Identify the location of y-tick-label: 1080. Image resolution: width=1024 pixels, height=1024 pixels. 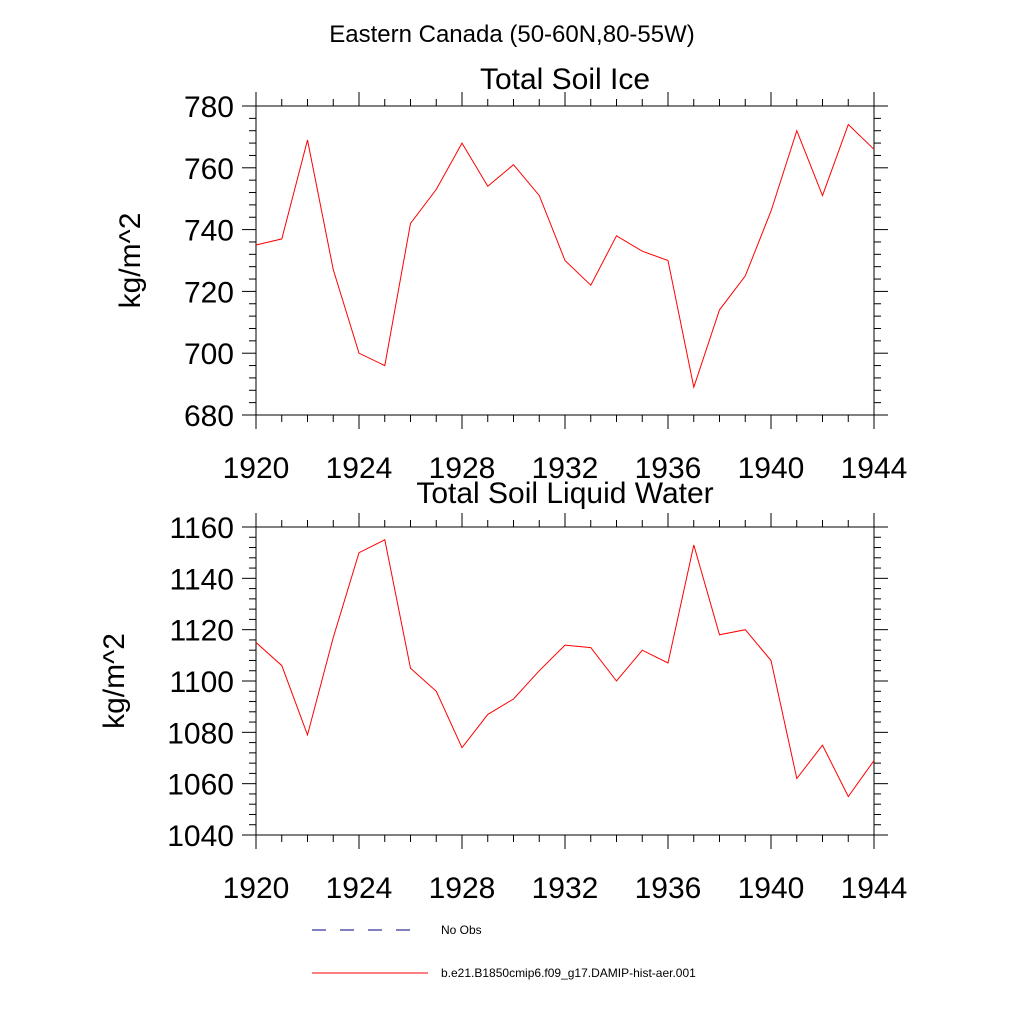
(200, 733).